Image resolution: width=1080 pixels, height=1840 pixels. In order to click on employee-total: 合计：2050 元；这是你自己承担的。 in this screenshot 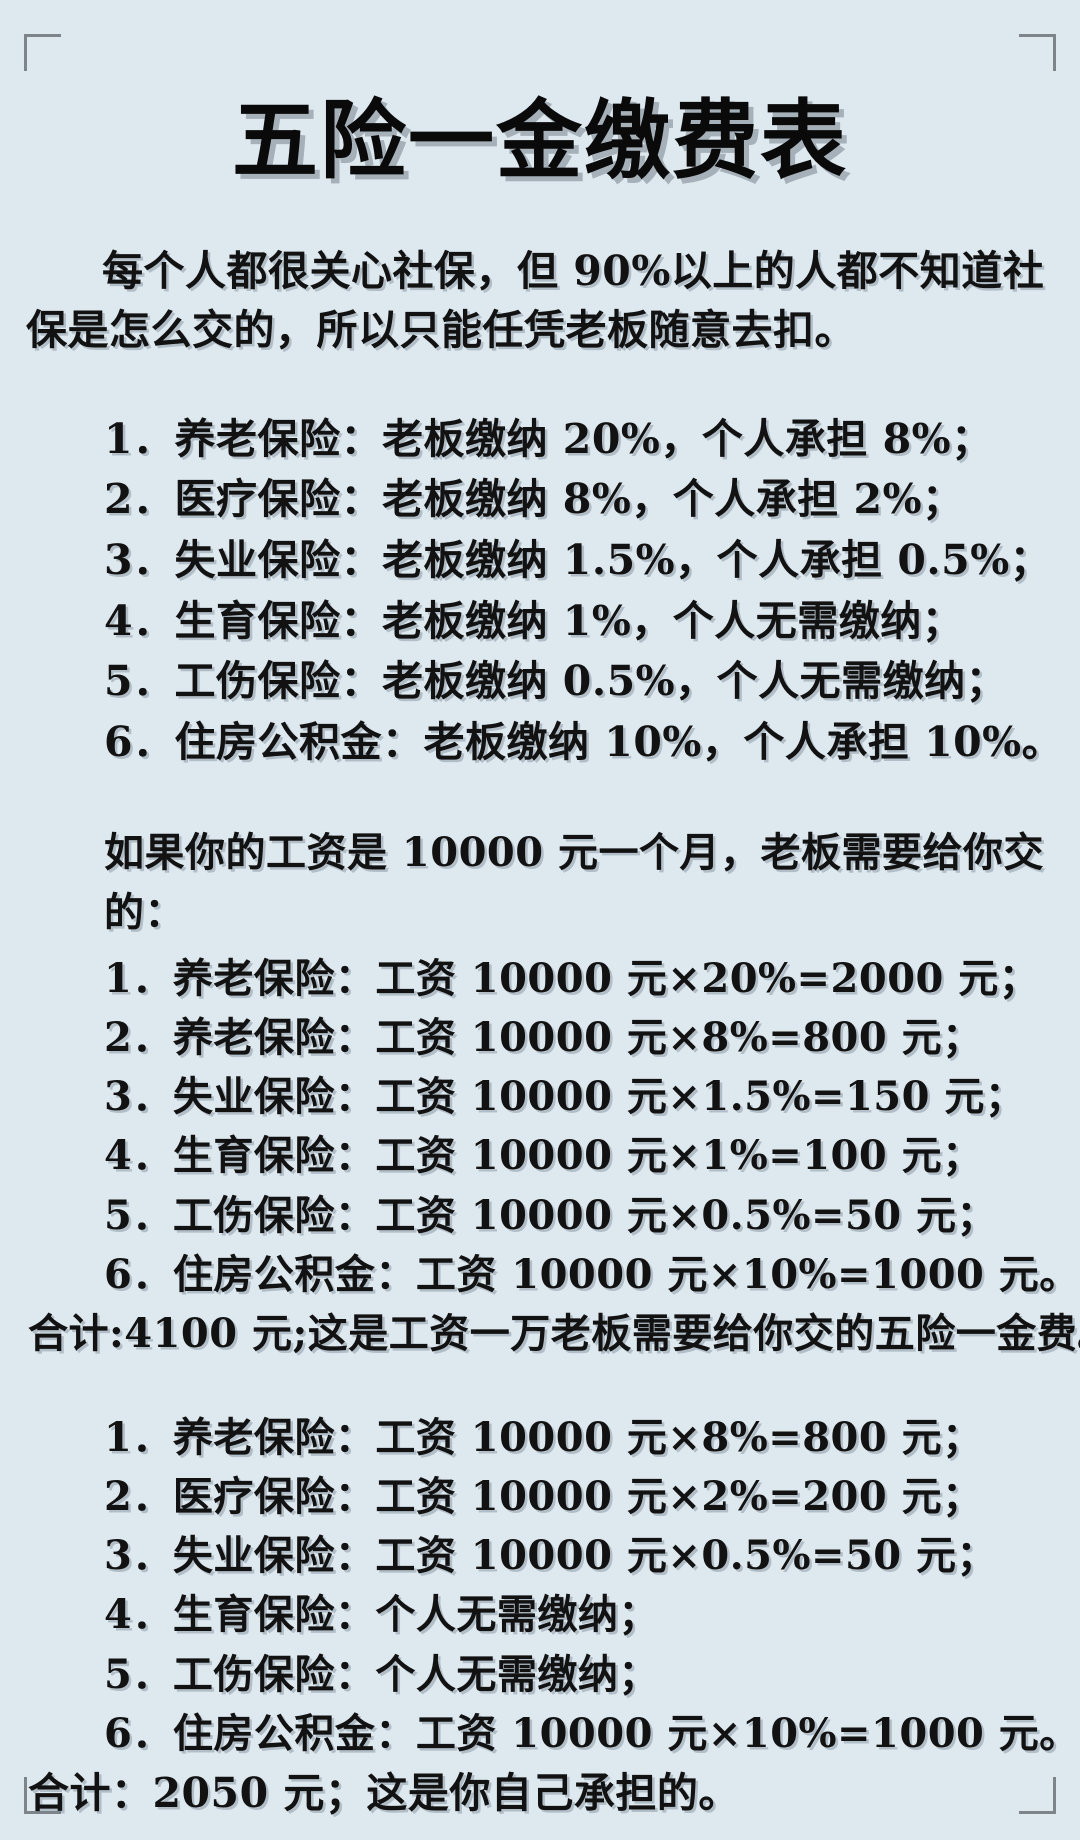, I will do `click(384, 1793)`.